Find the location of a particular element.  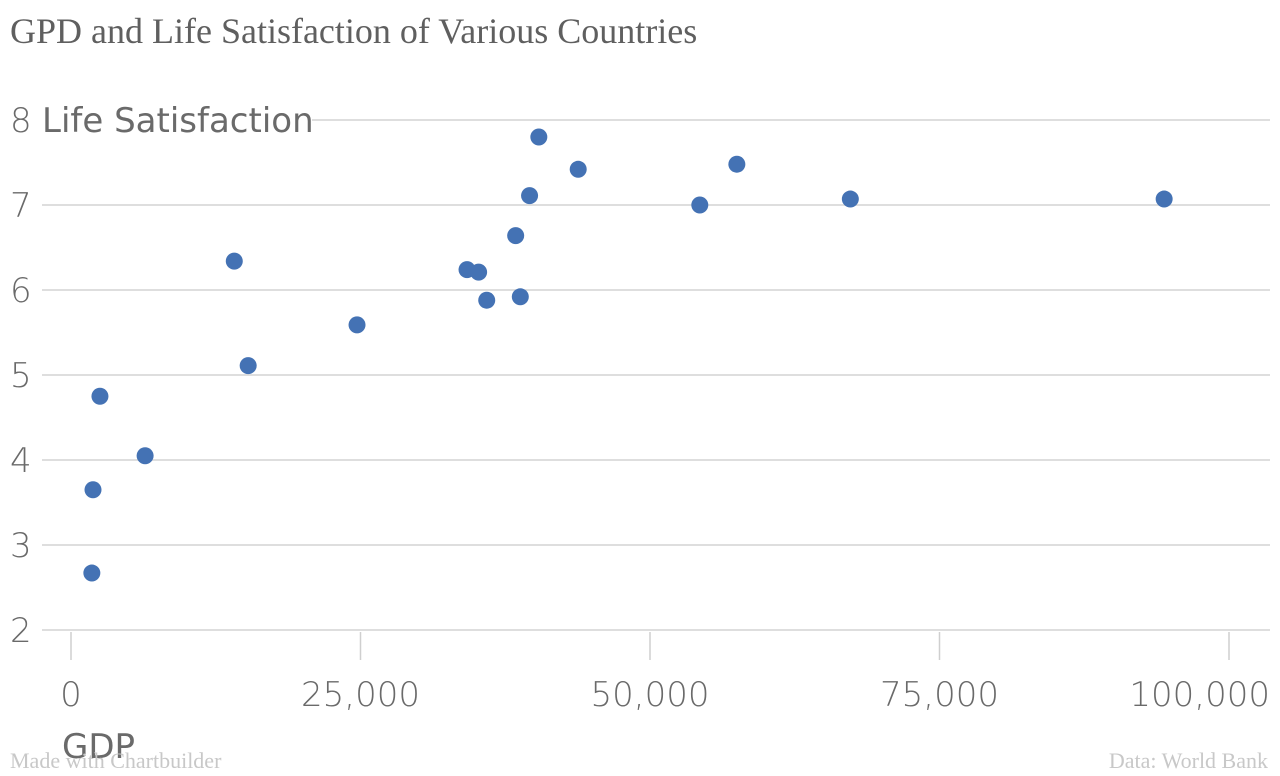

y-tick-label: 2 is located at coordinates (21, 631).